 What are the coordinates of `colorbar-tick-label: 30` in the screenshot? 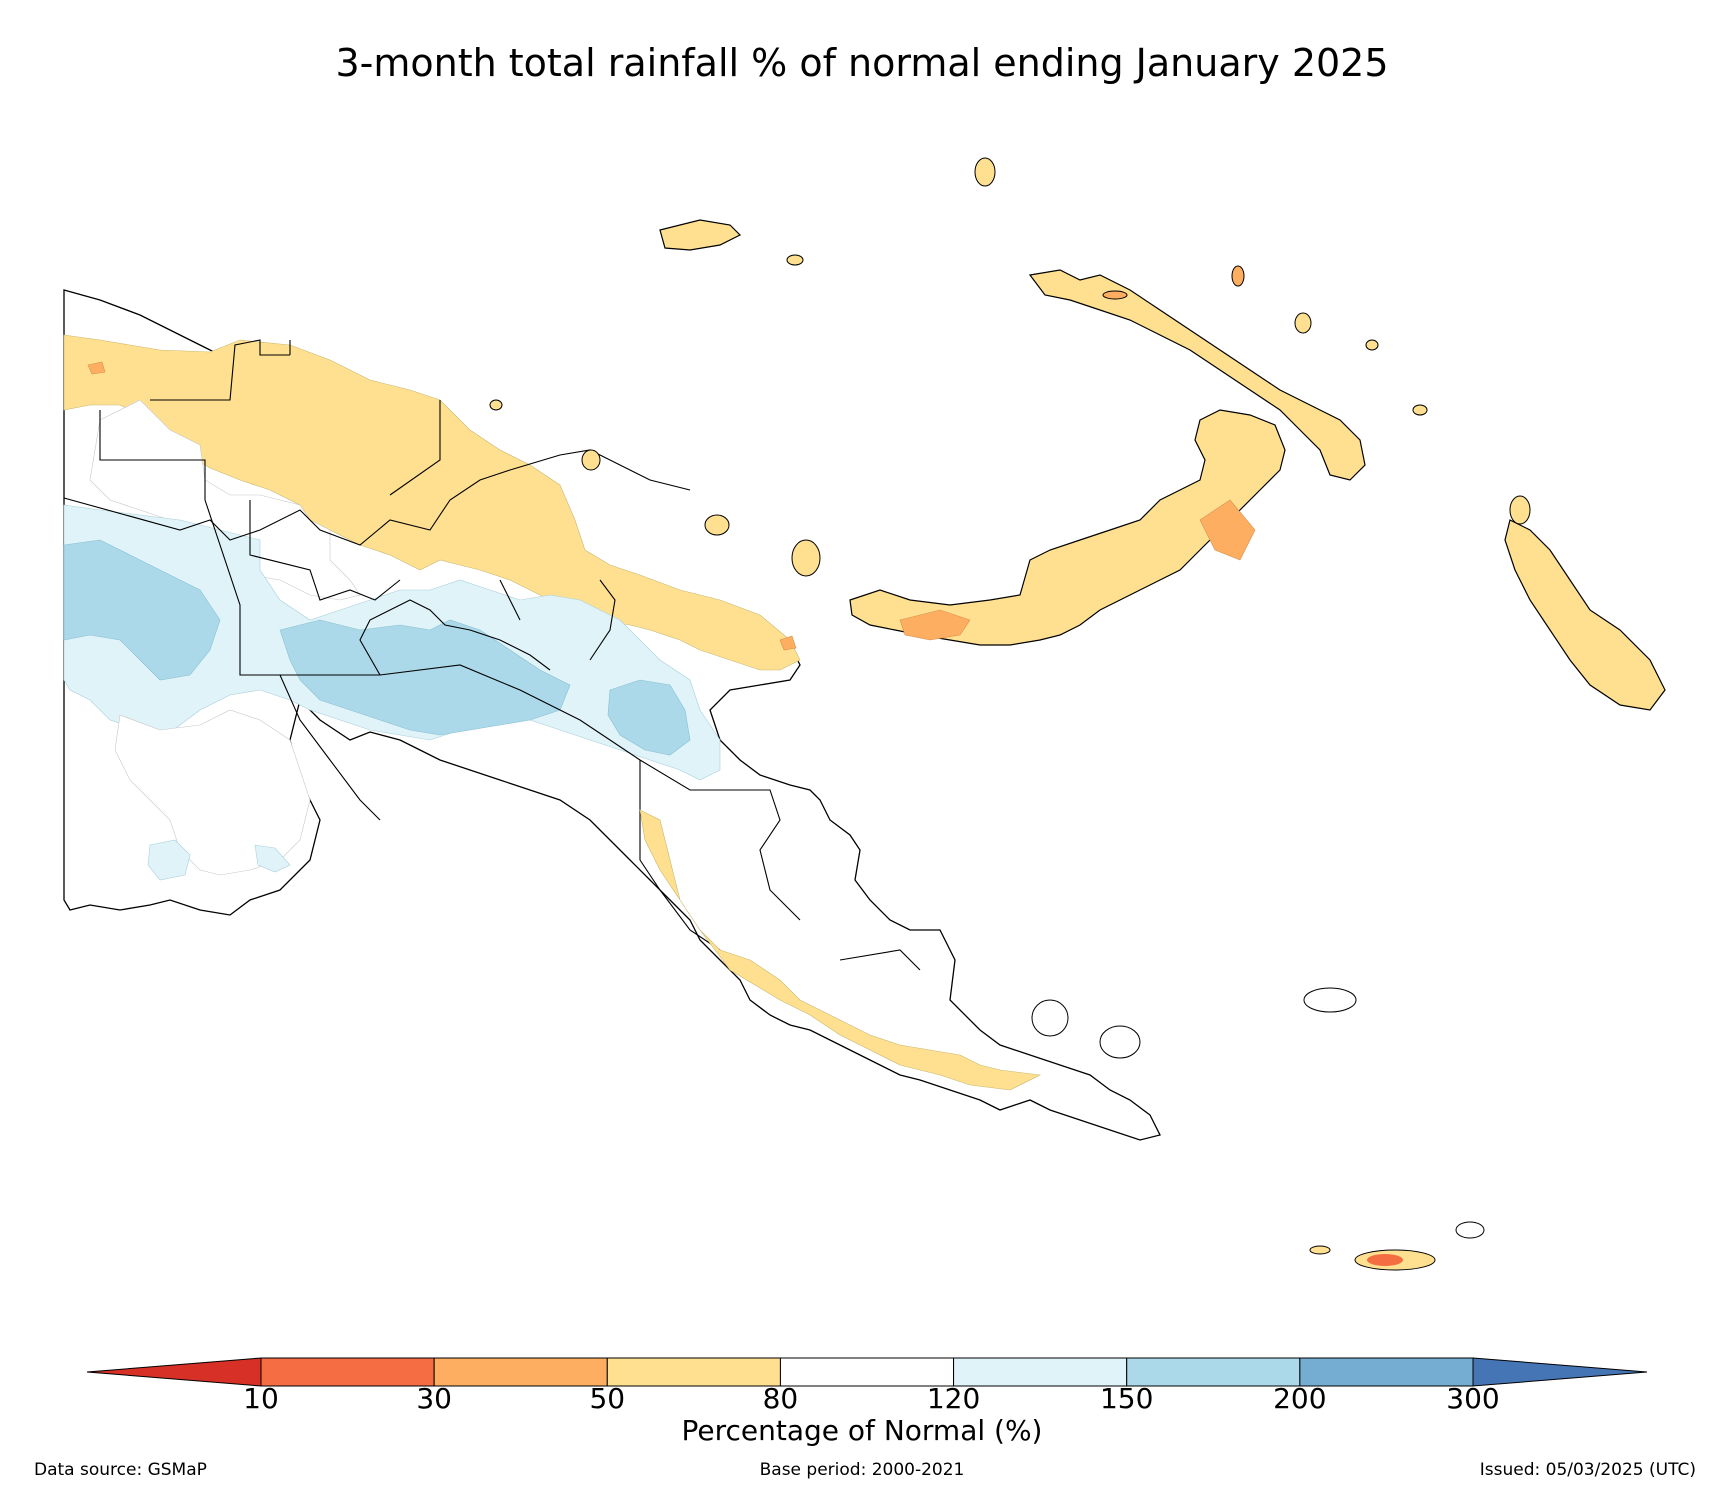 It's located at (434, 1398).